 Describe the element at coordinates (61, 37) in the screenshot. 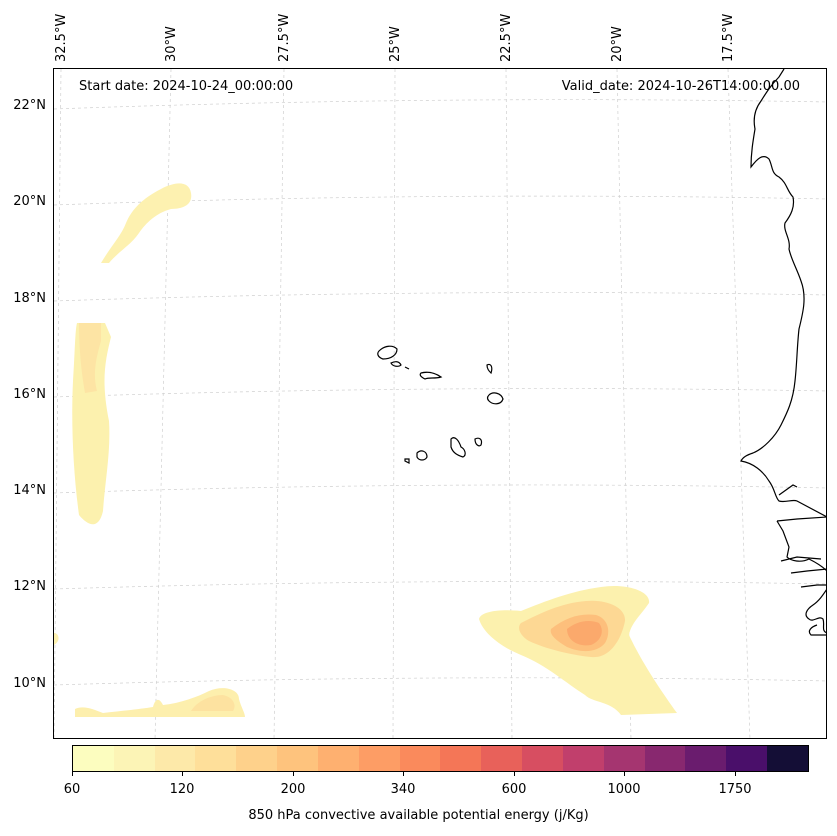

I see `lon-label-32-5w: 32.5°W` at that location.